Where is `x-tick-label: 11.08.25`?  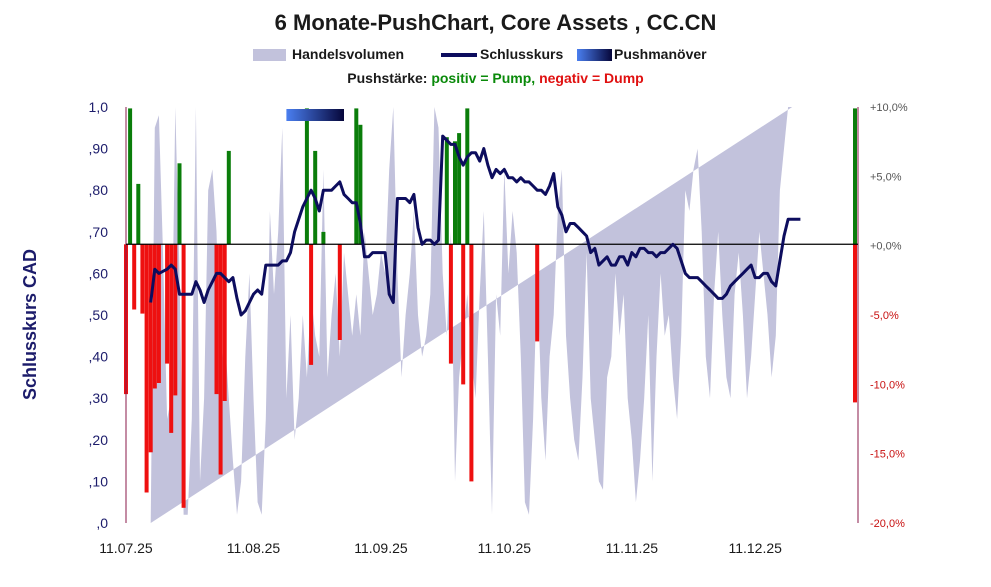 x-tick-label: 11.08.25 is located at coordinates (254, 548).